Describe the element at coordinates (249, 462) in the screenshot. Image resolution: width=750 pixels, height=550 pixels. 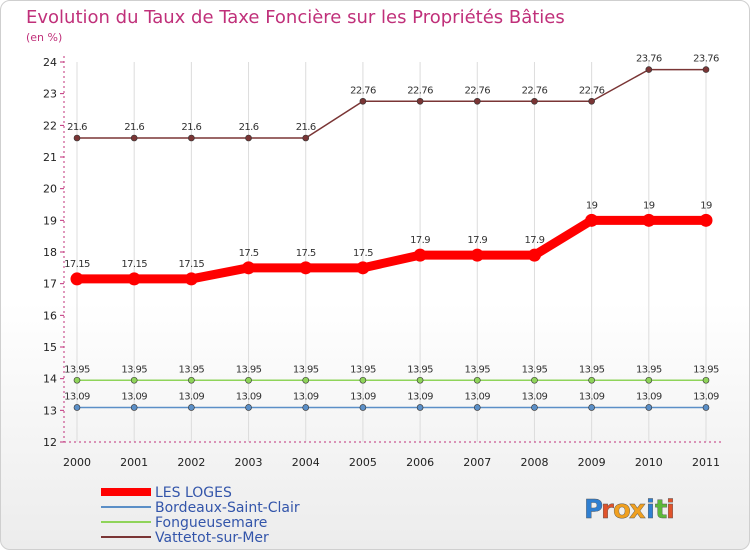
I see `x-tick-label: 2003` at that location.